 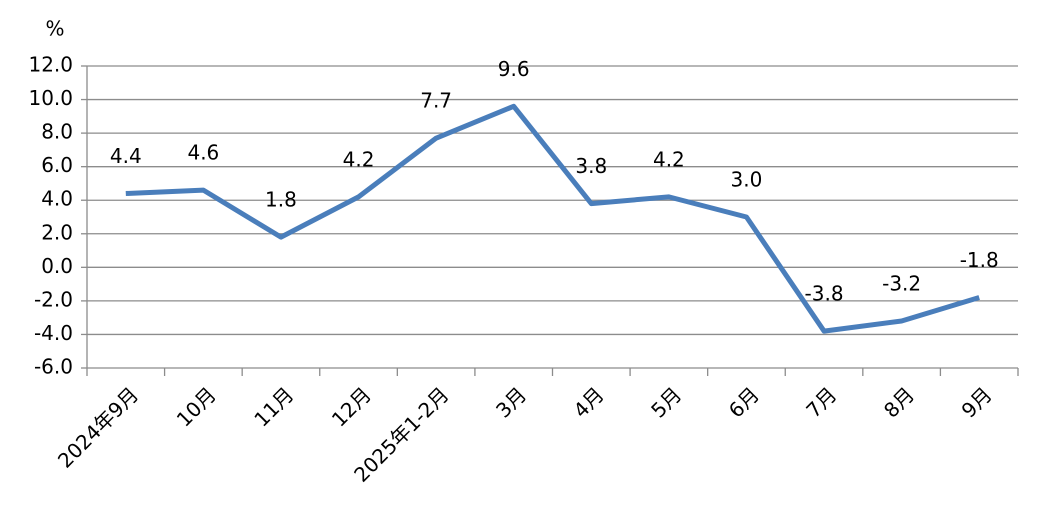 What do you see at coordinates (53, 333) in the screenshot?
I see `y-tick-label: -4.0` at bounding box center [53, 333].